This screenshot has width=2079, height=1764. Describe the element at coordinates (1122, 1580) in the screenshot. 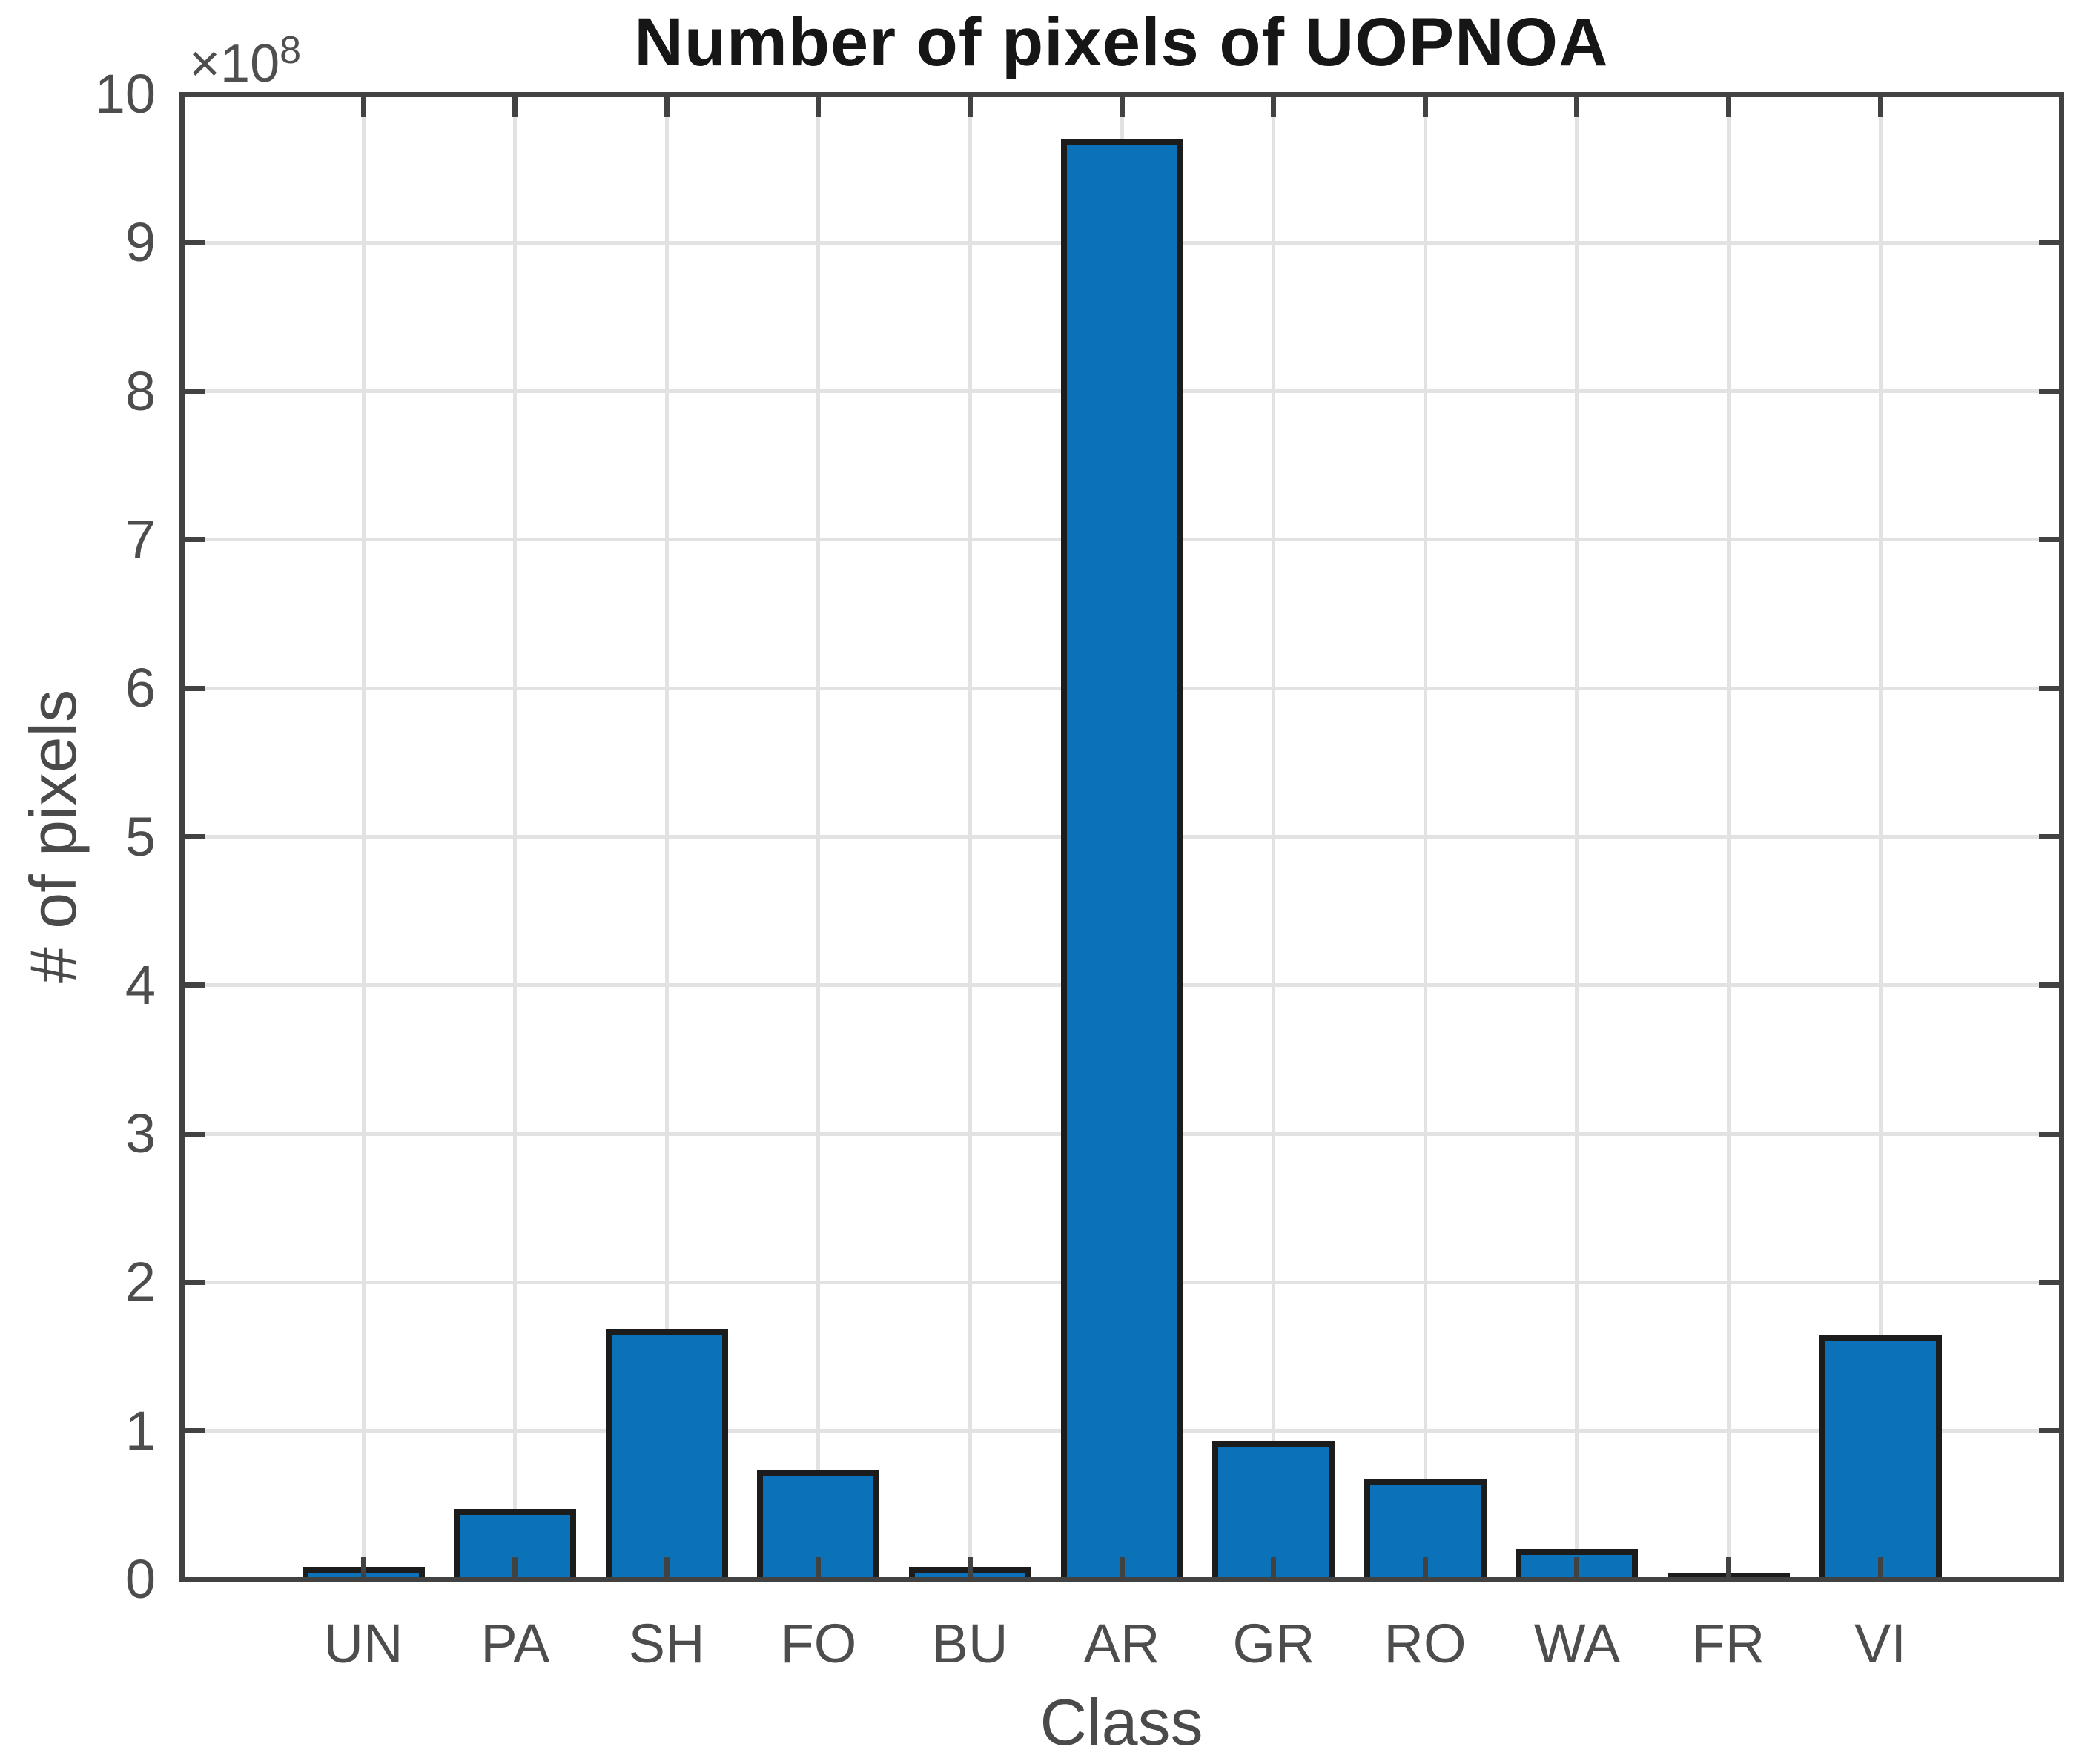

I see `x-axis-line` at that location.